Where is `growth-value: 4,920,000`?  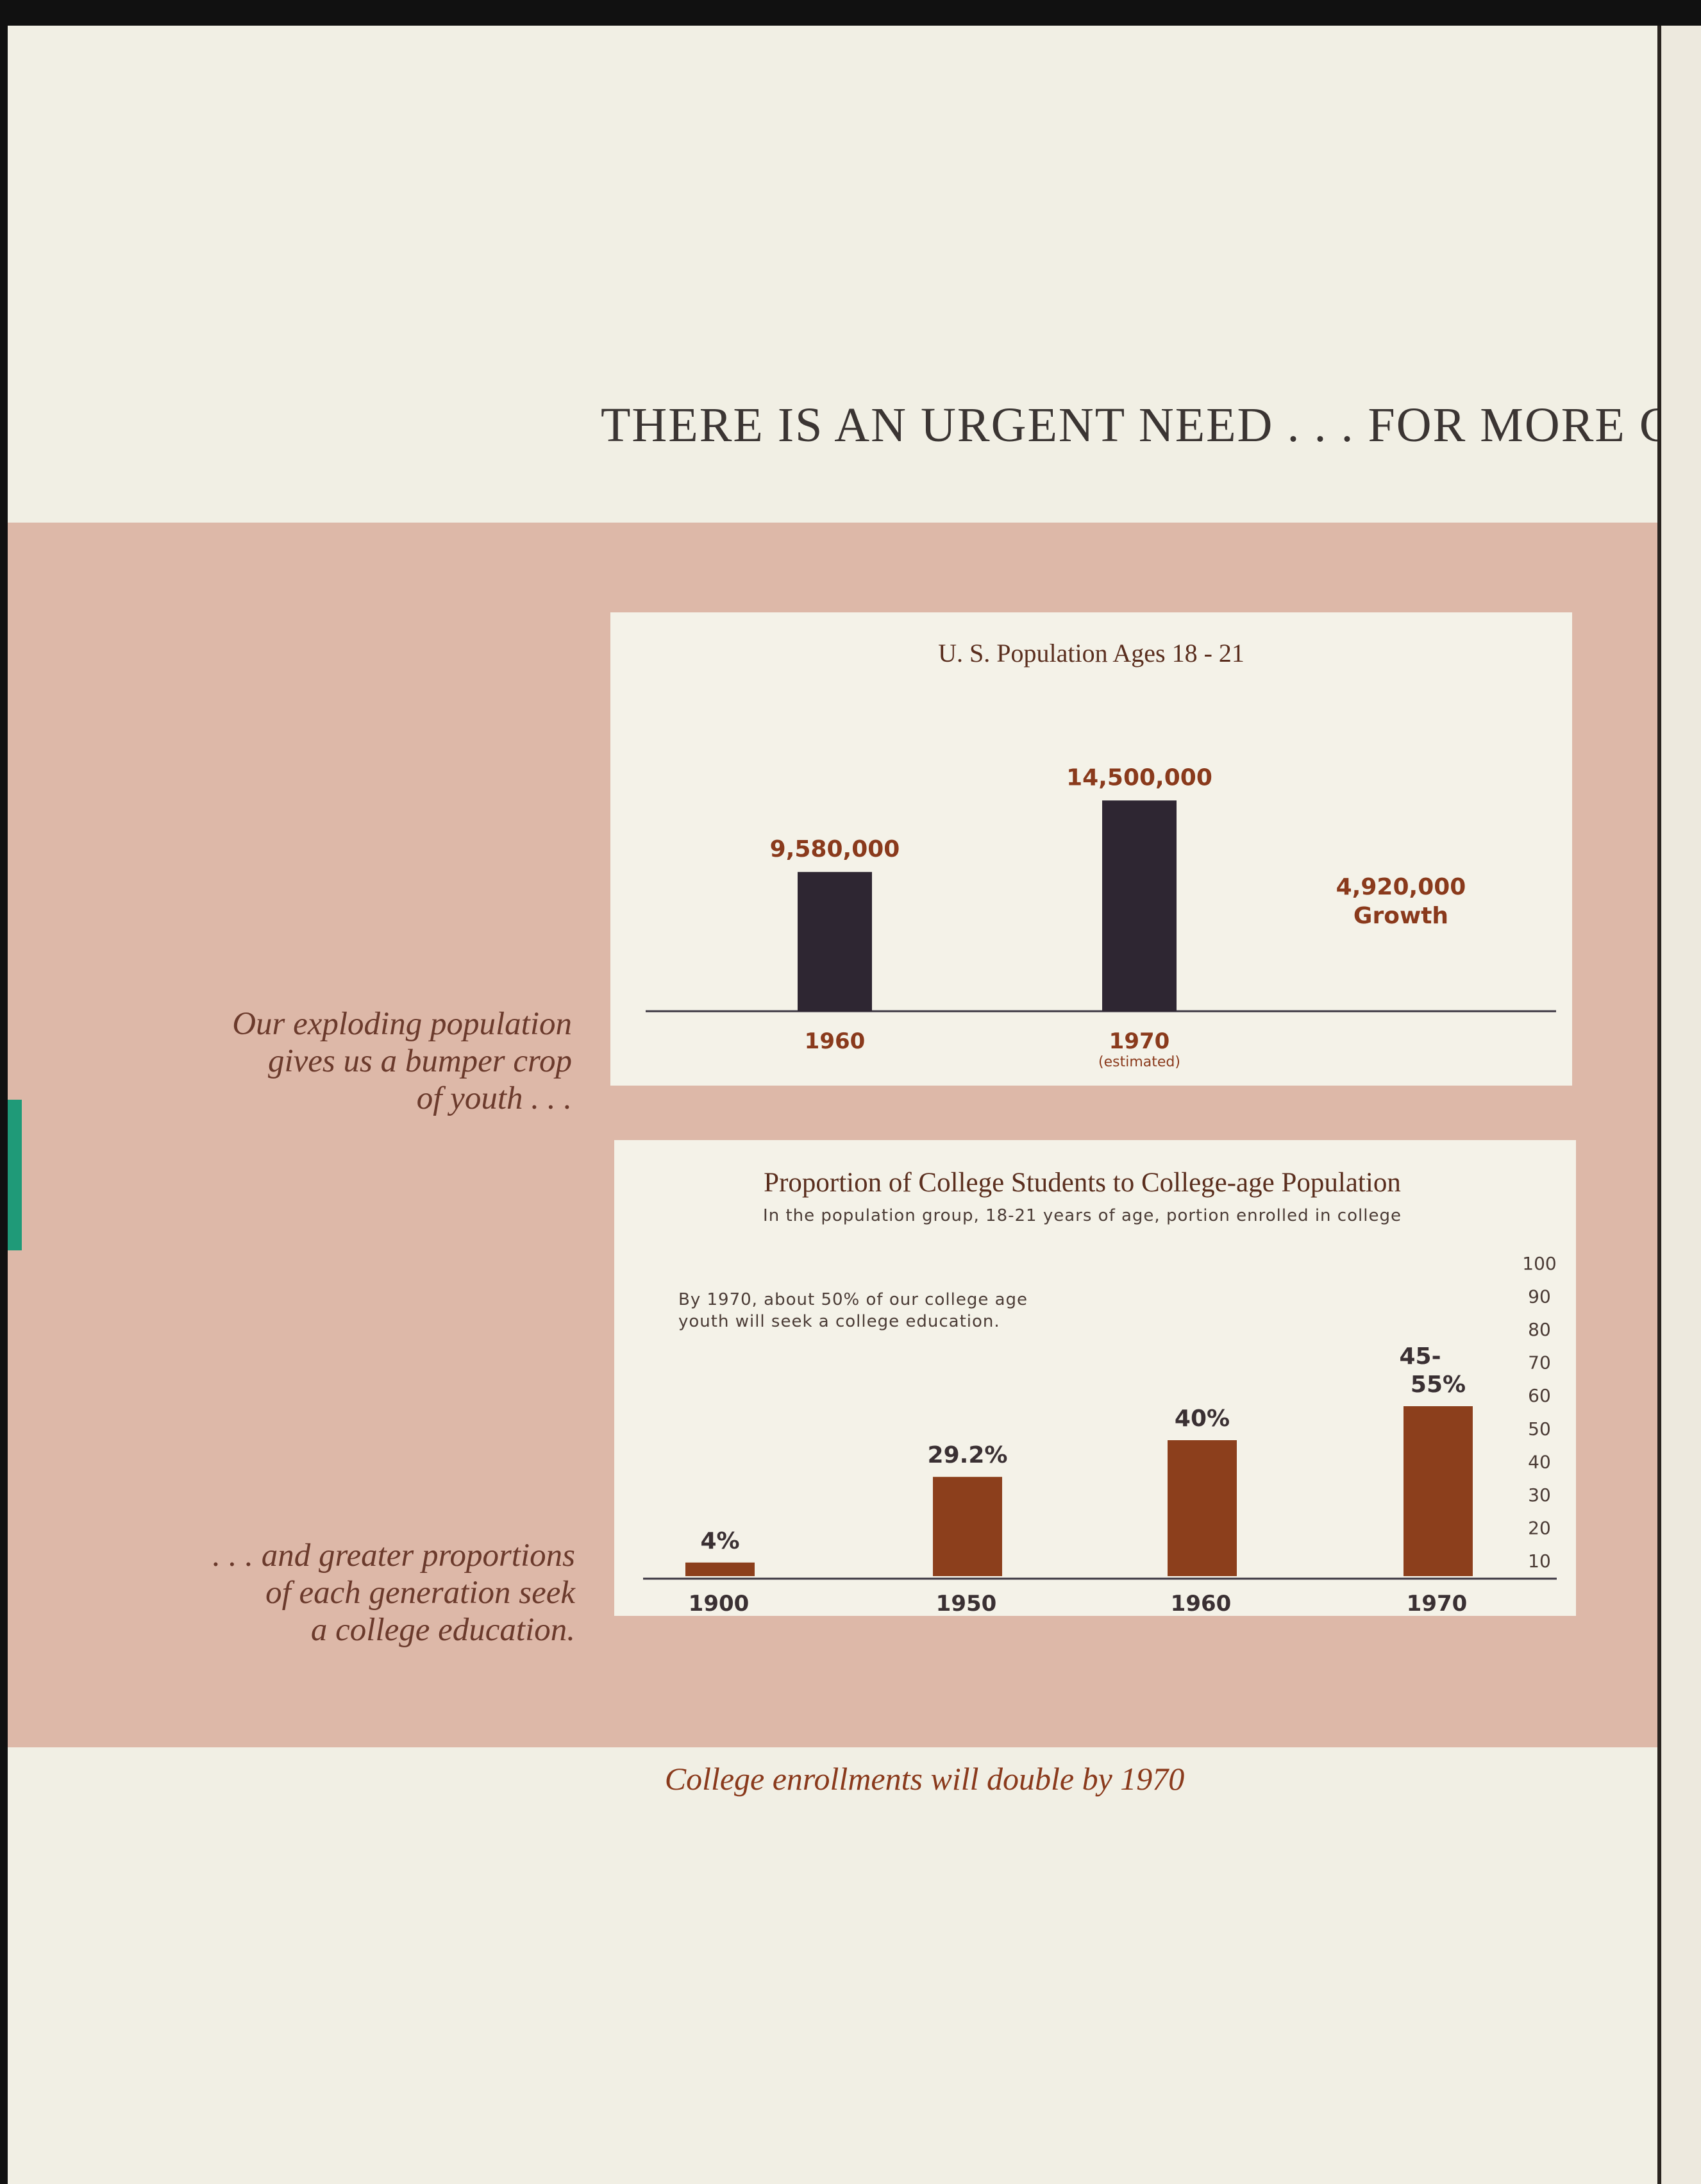
growth-value: 4,920,000 is located at coordinates (1401, 887).